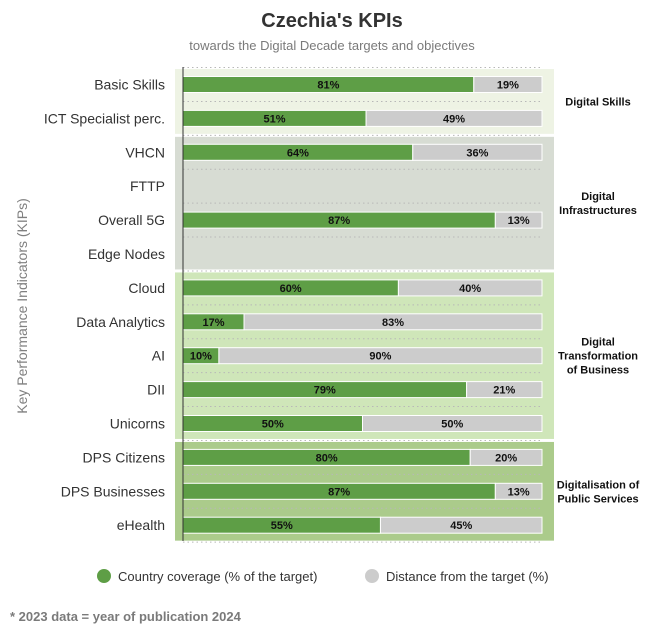 Image resolution: width=664 pixels, height=642 pixels. I want to click on bar-label-0-1: 51%, so click(275, 119).